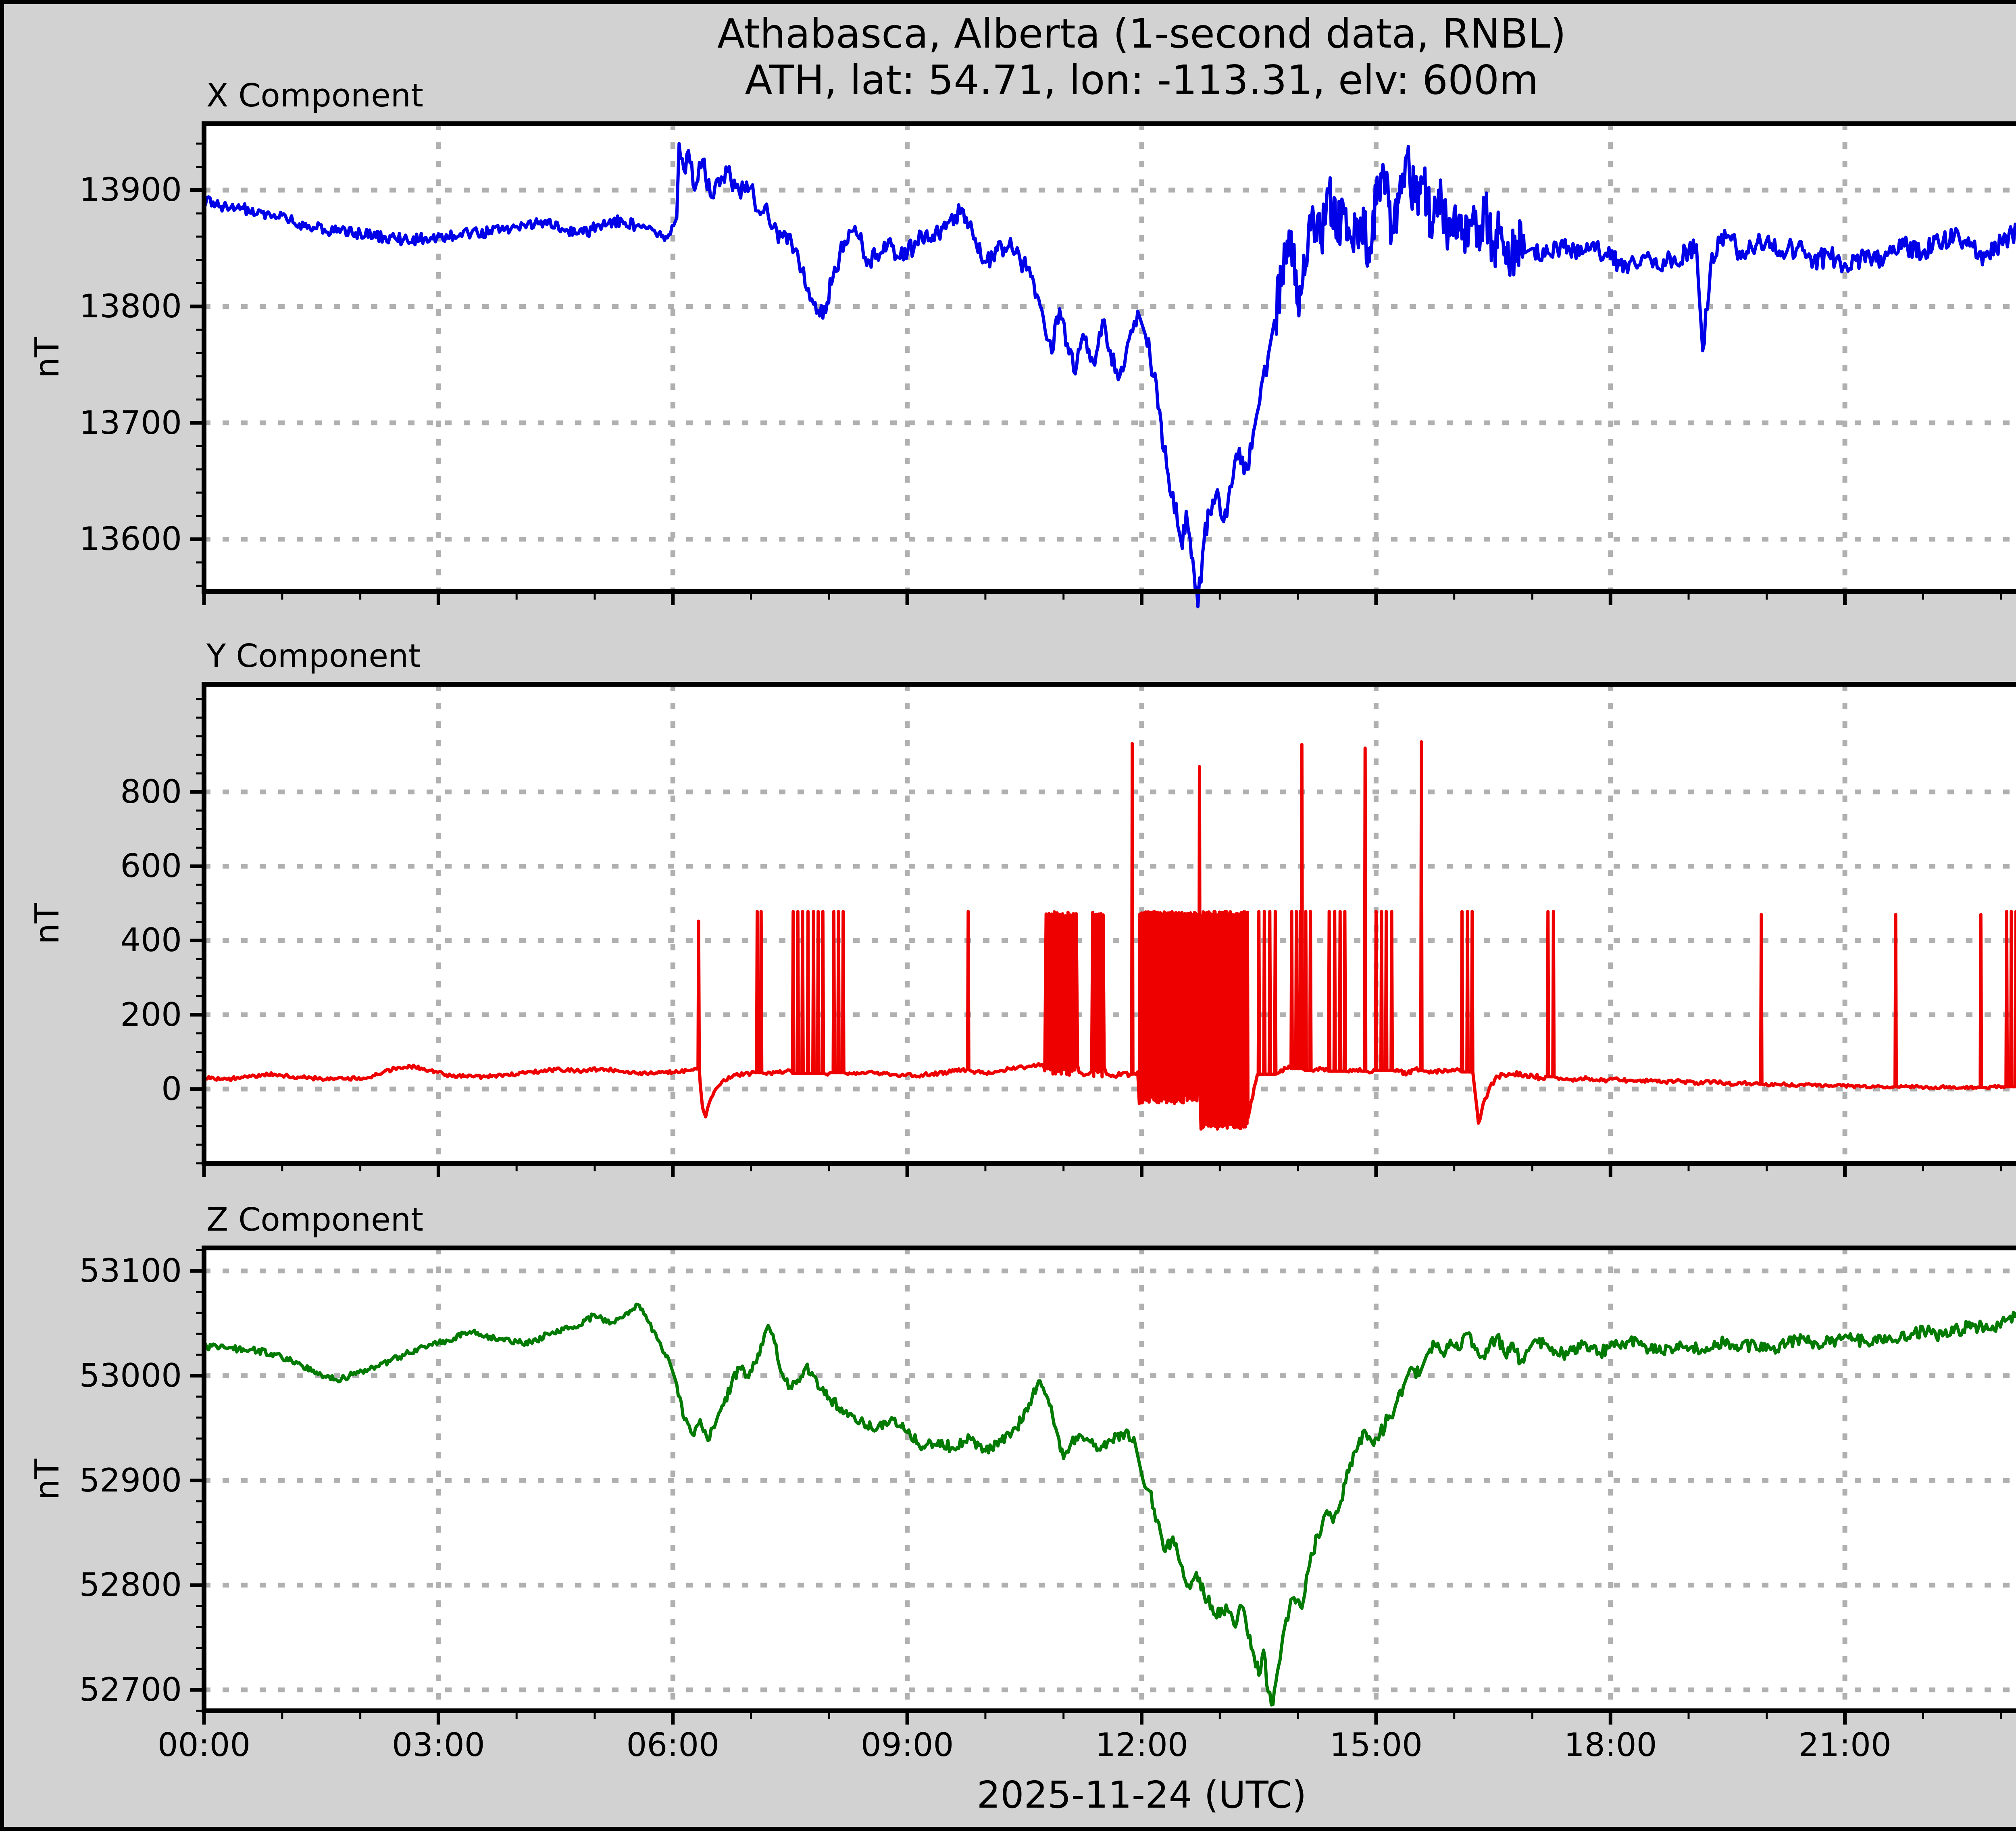  What do you see at coordinates (171, 1089) in the screenshot?
I see `ytick-y-component-0: 0` at bounding box center [171, 1089].